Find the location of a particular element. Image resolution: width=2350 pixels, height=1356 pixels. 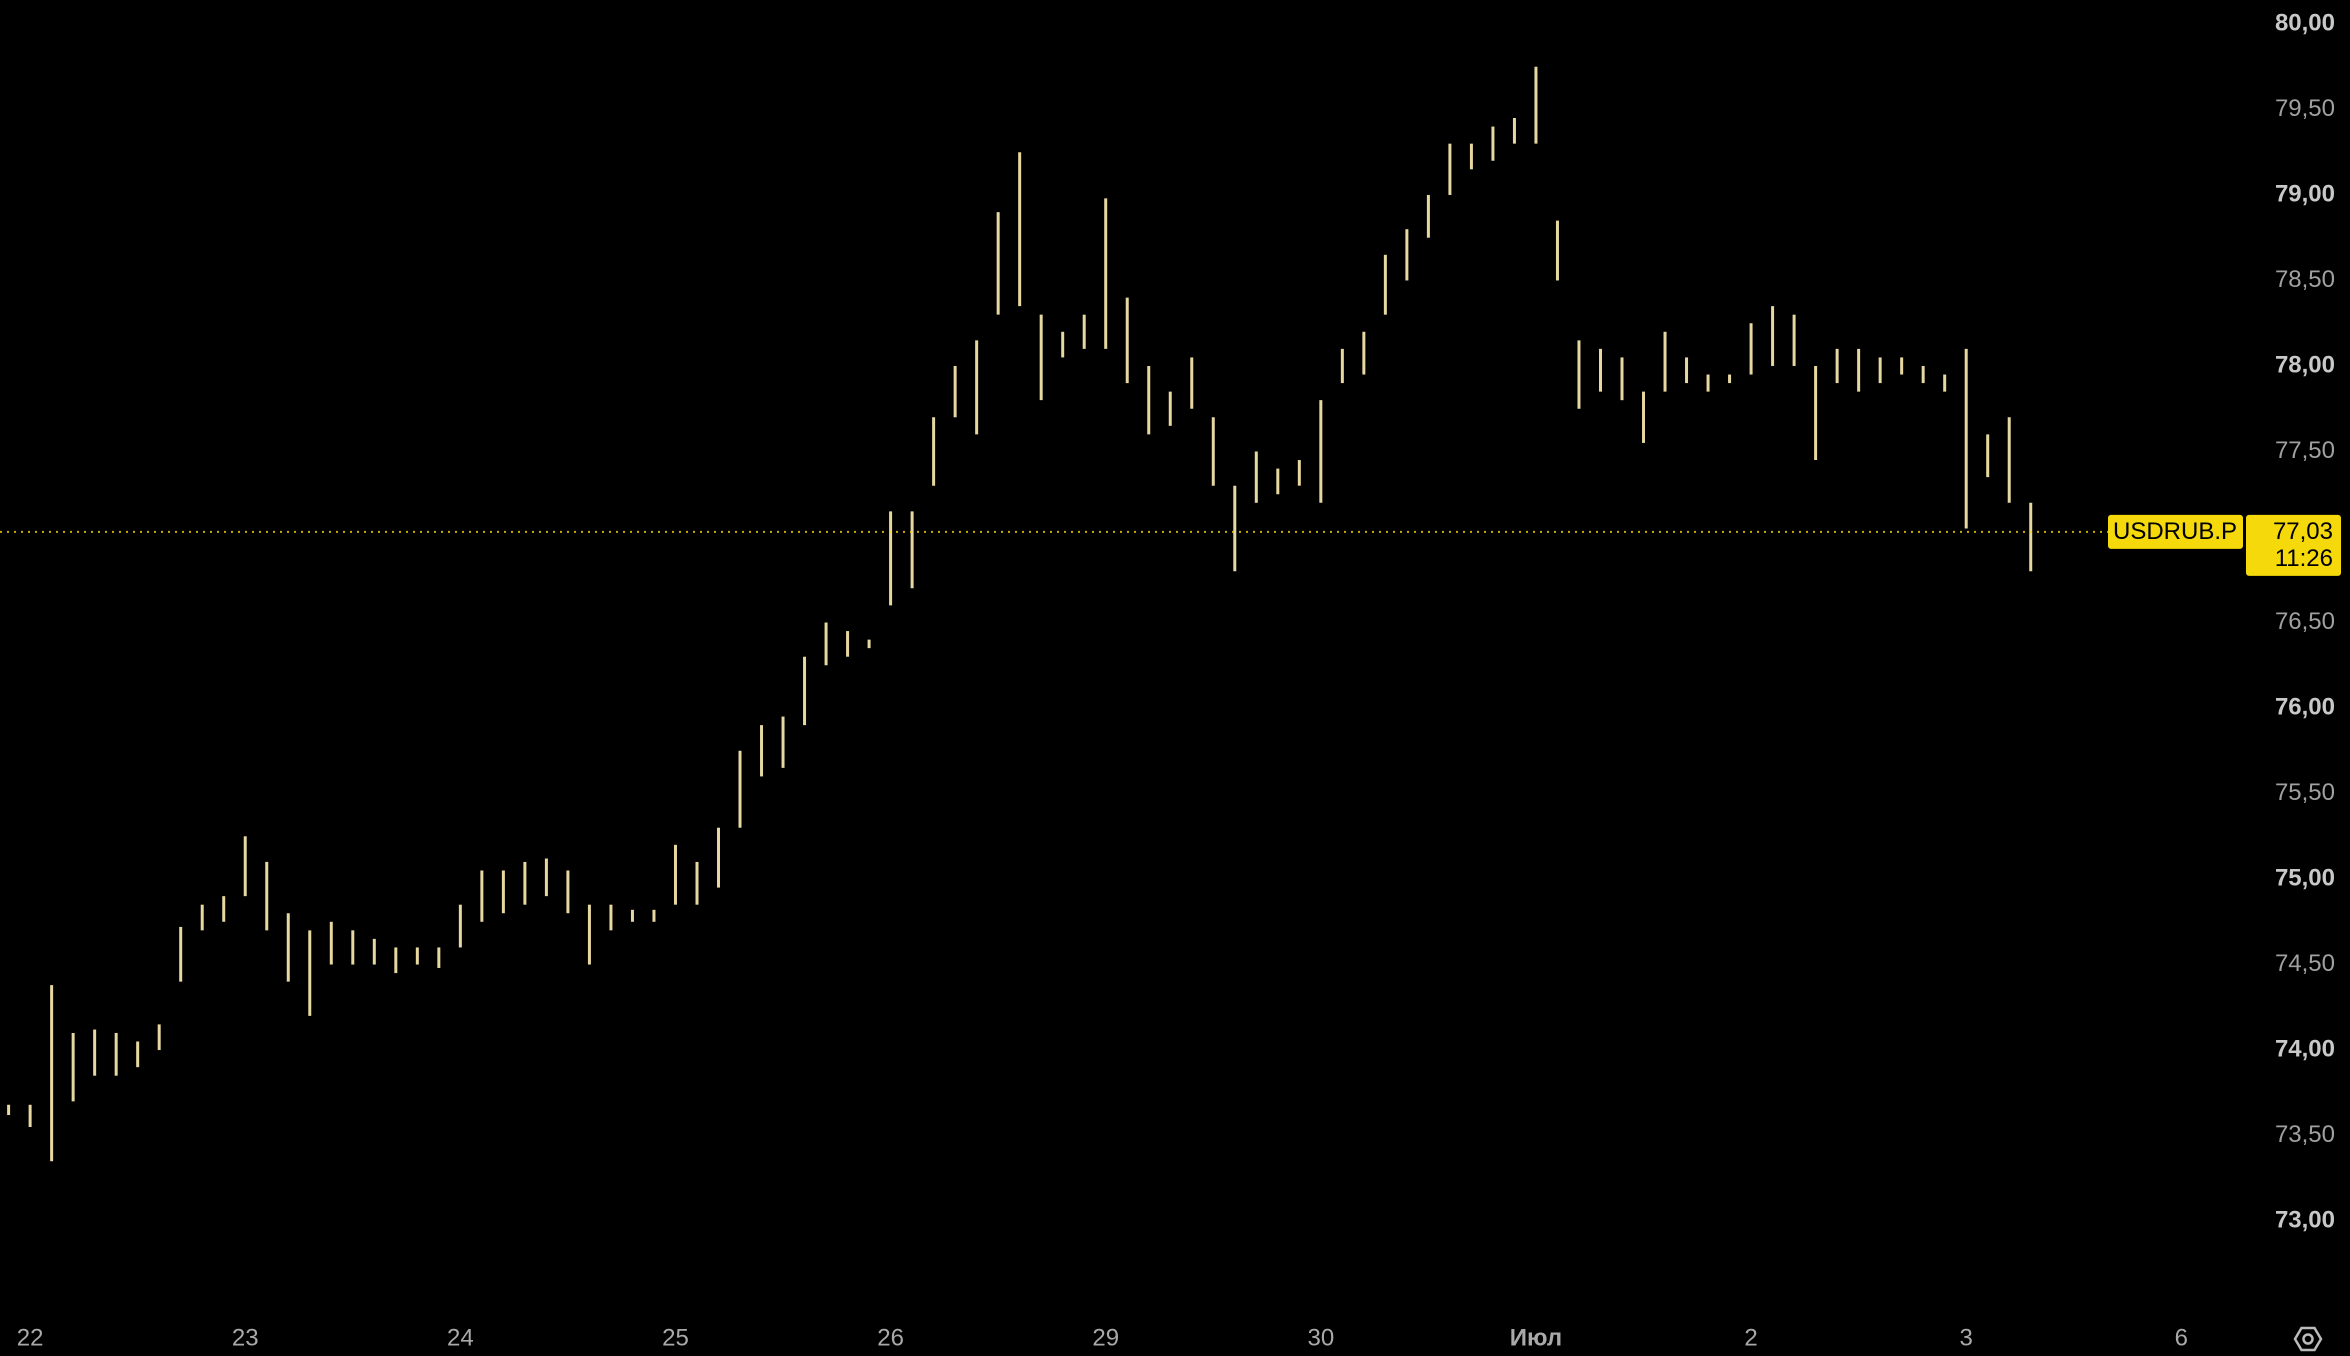

y-tick-label: 79,00 is located at coordinates (2305, 193).